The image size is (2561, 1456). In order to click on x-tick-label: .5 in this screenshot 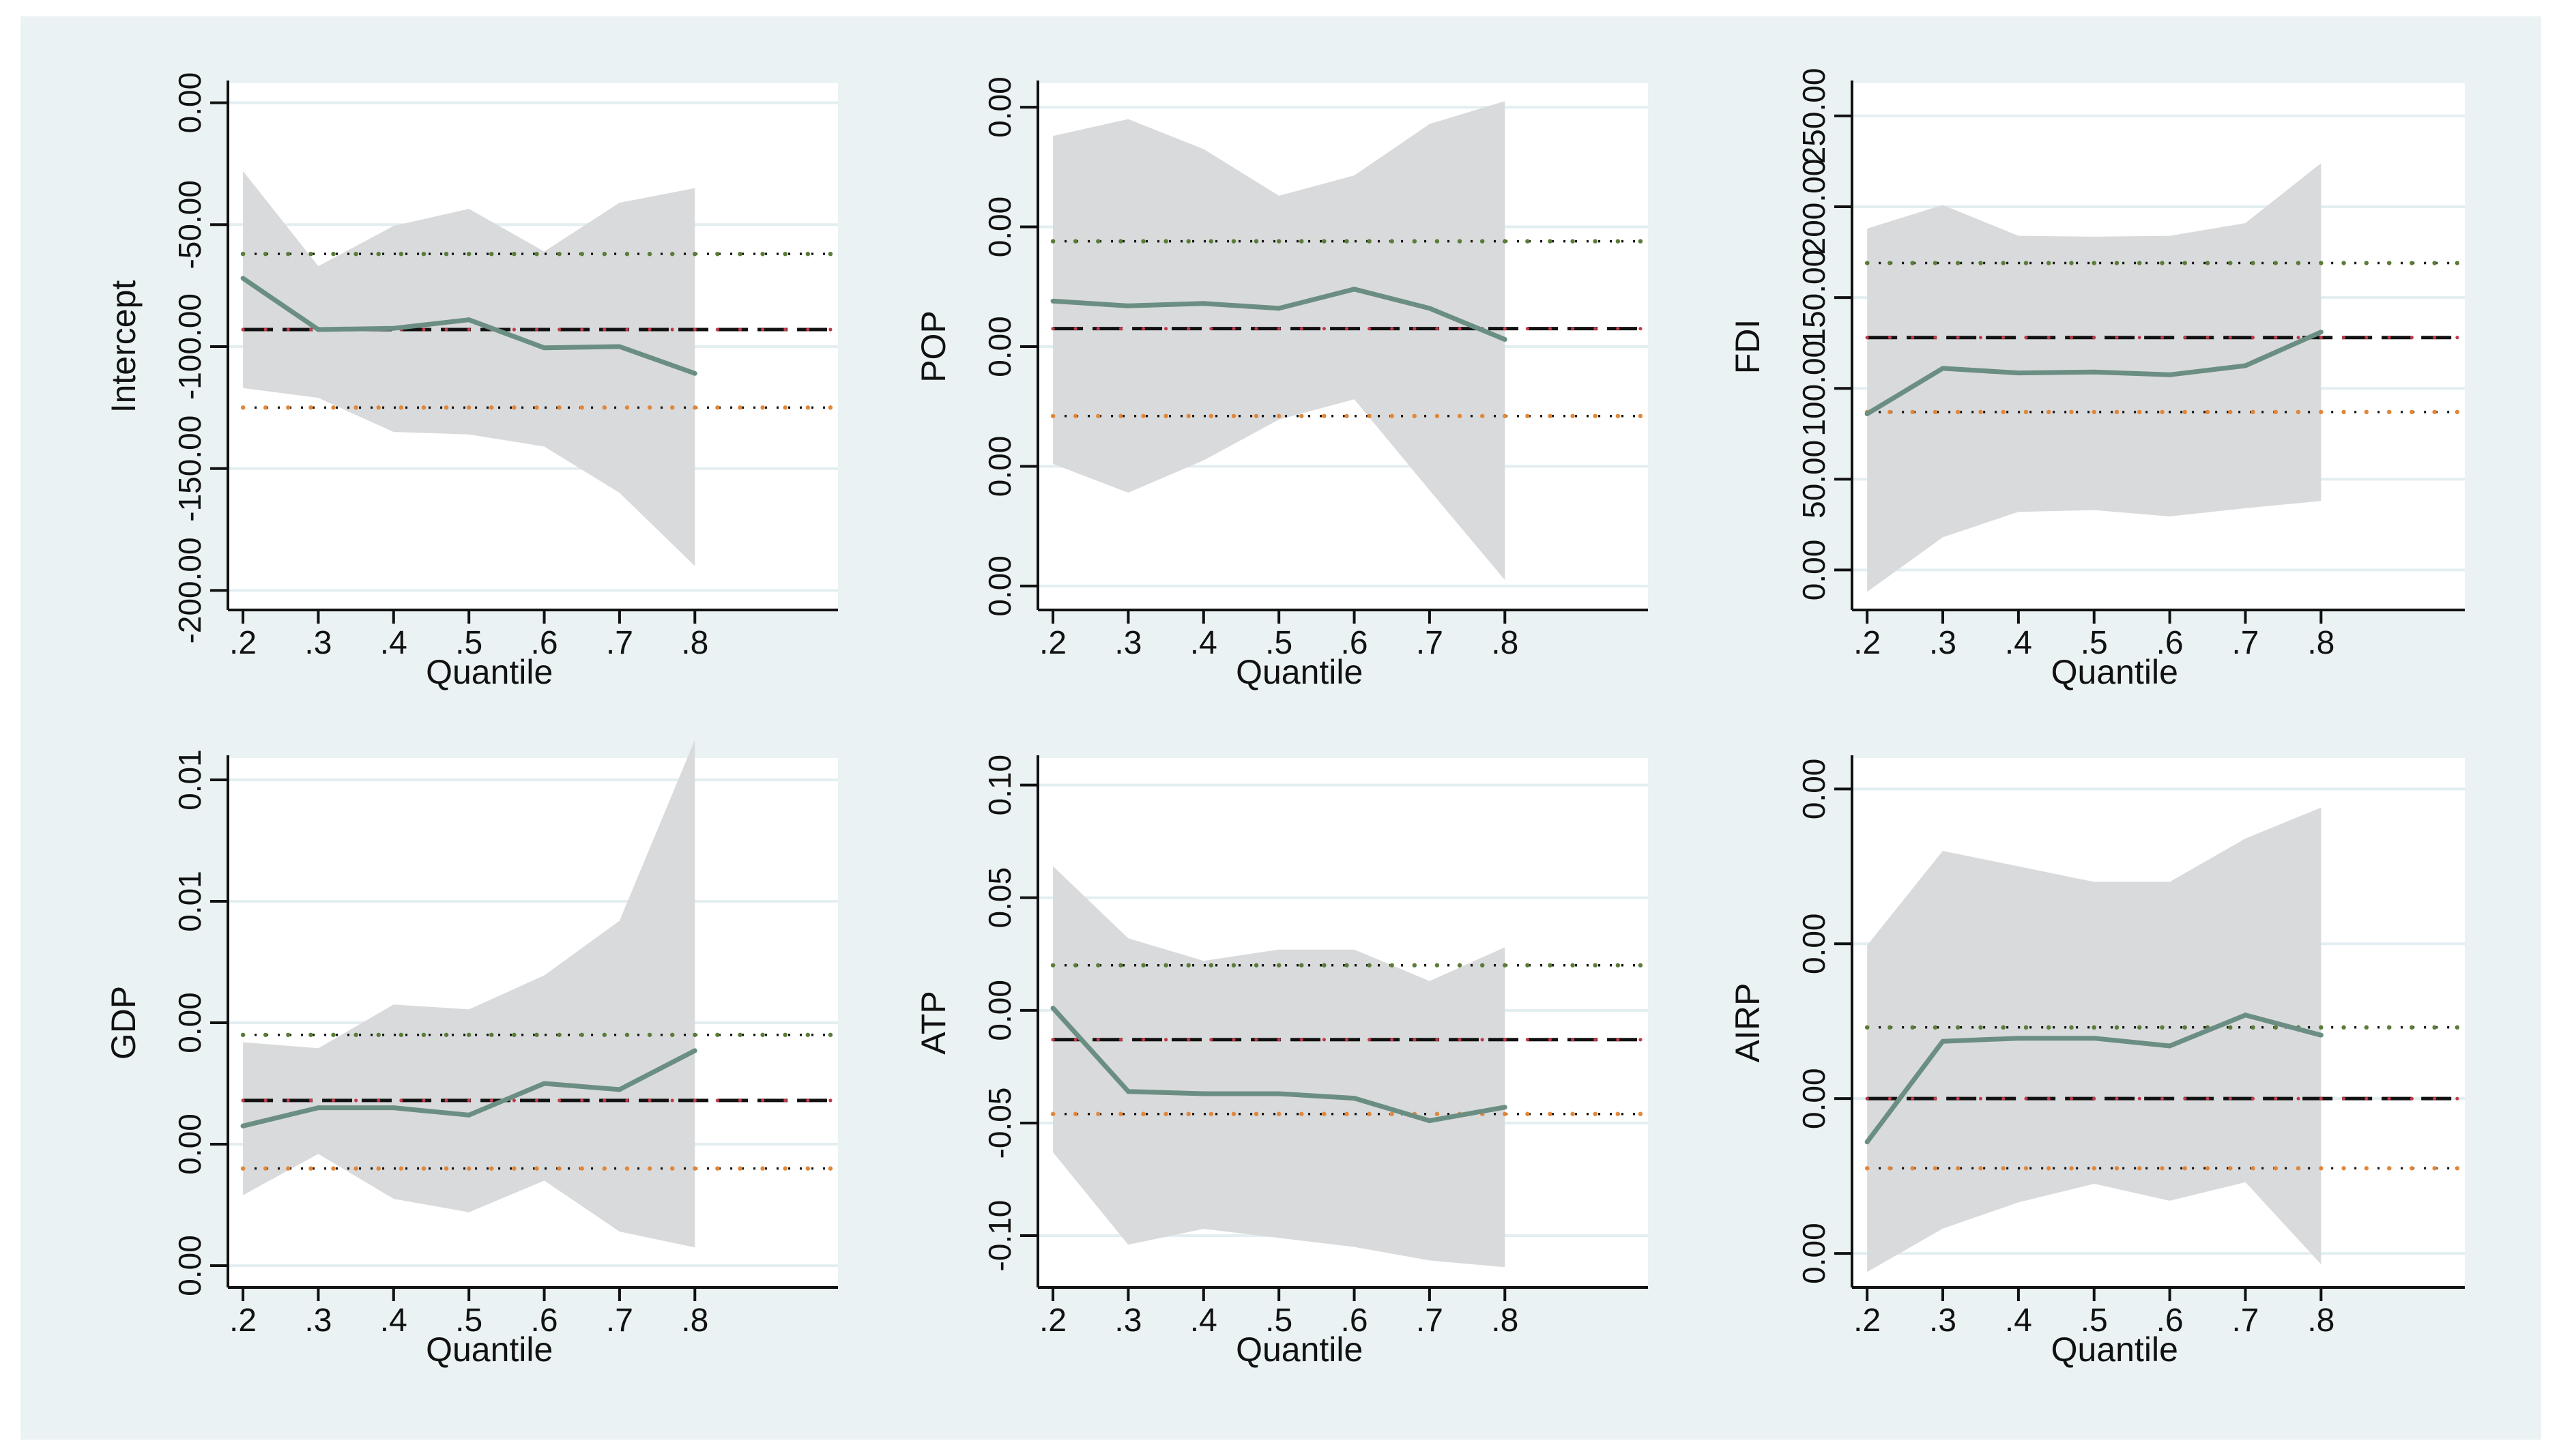, I will do `click(2094, 1320)`.